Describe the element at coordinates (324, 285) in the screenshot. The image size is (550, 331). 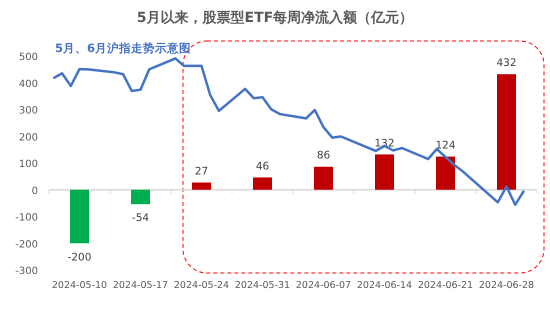
I see `x-tick-label: 2024-06-07` at that location.